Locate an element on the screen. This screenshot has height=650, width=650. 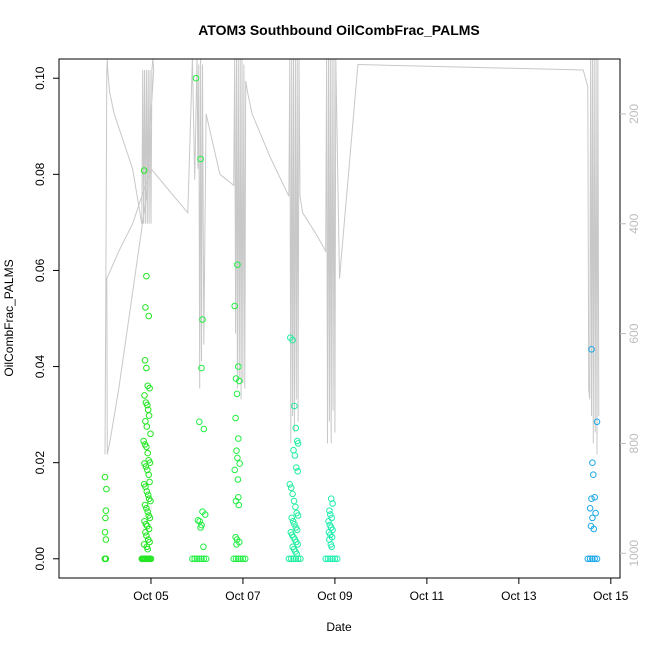
y-tick-label: 0.02 is located at coordinates (40, 463).